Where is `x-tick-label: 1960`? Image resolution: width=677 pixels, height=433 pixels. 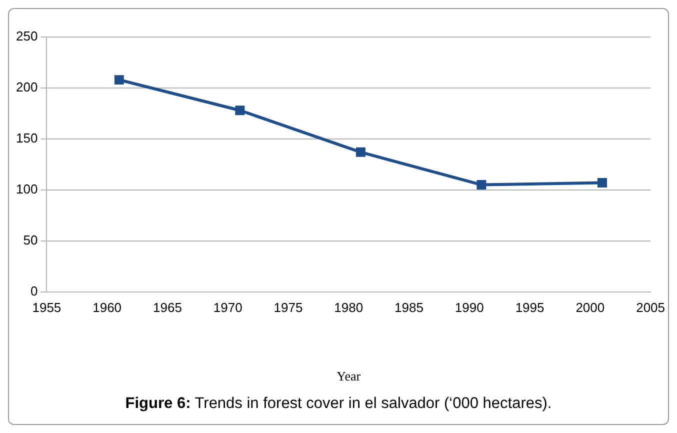
x-tick-label: 1960 is located at coordinates (107, 308).